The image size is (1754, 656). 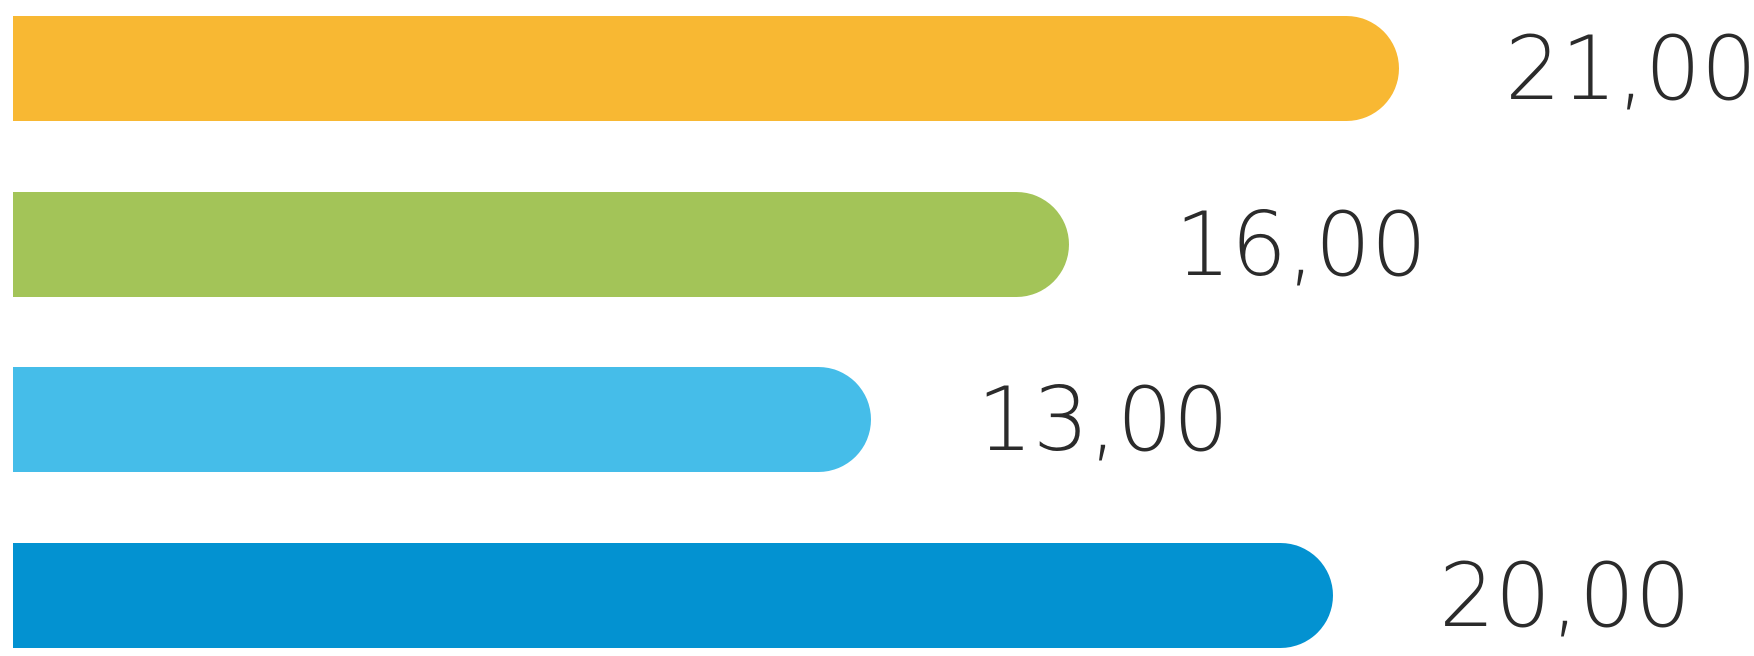 What do you see at coordinates (1629, 68) in the screenshot?
I see `value-label: 21,00` at bounding box center [1629, 68].